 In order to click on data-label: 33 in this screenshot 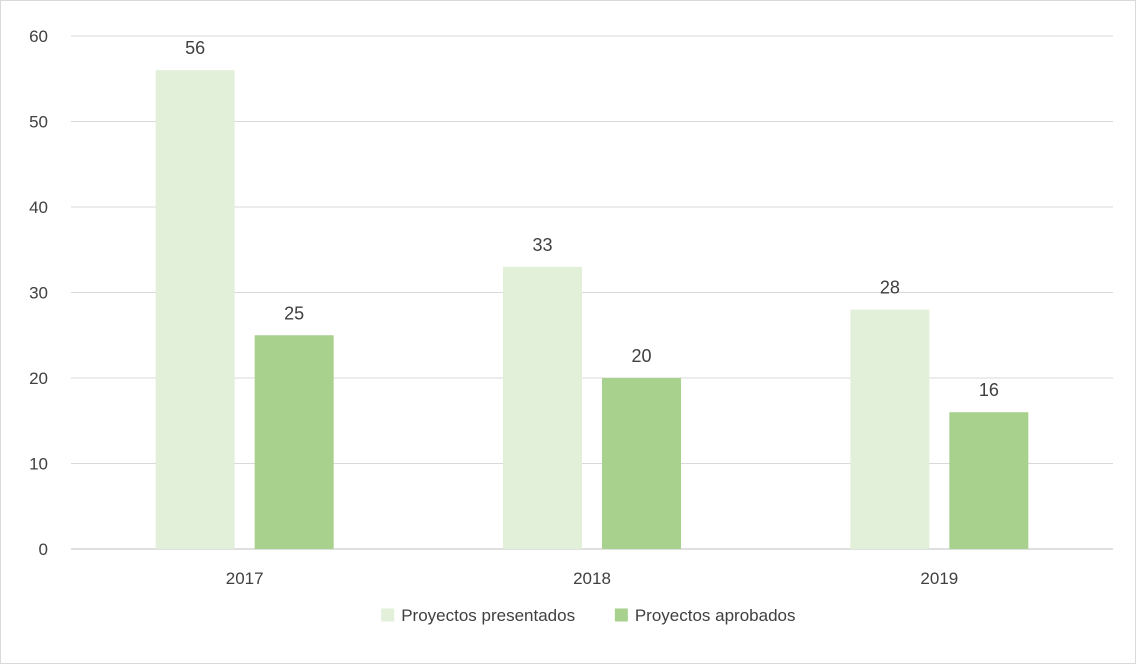, I will do `click(542, 245)`.